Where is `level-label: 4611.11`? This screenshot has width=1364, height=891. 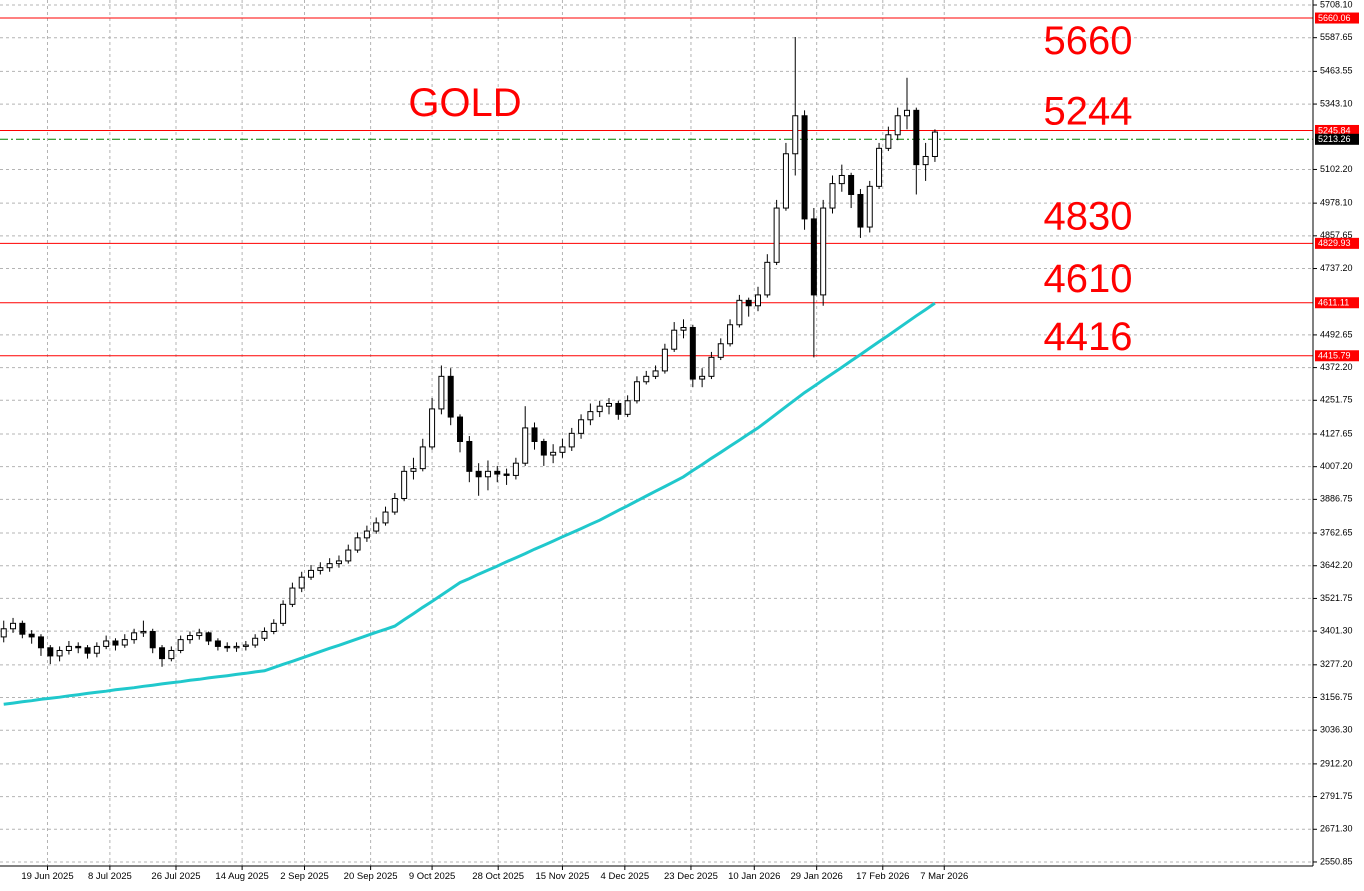
level-label: 4611.11 is located at coordinates (1333, 303).